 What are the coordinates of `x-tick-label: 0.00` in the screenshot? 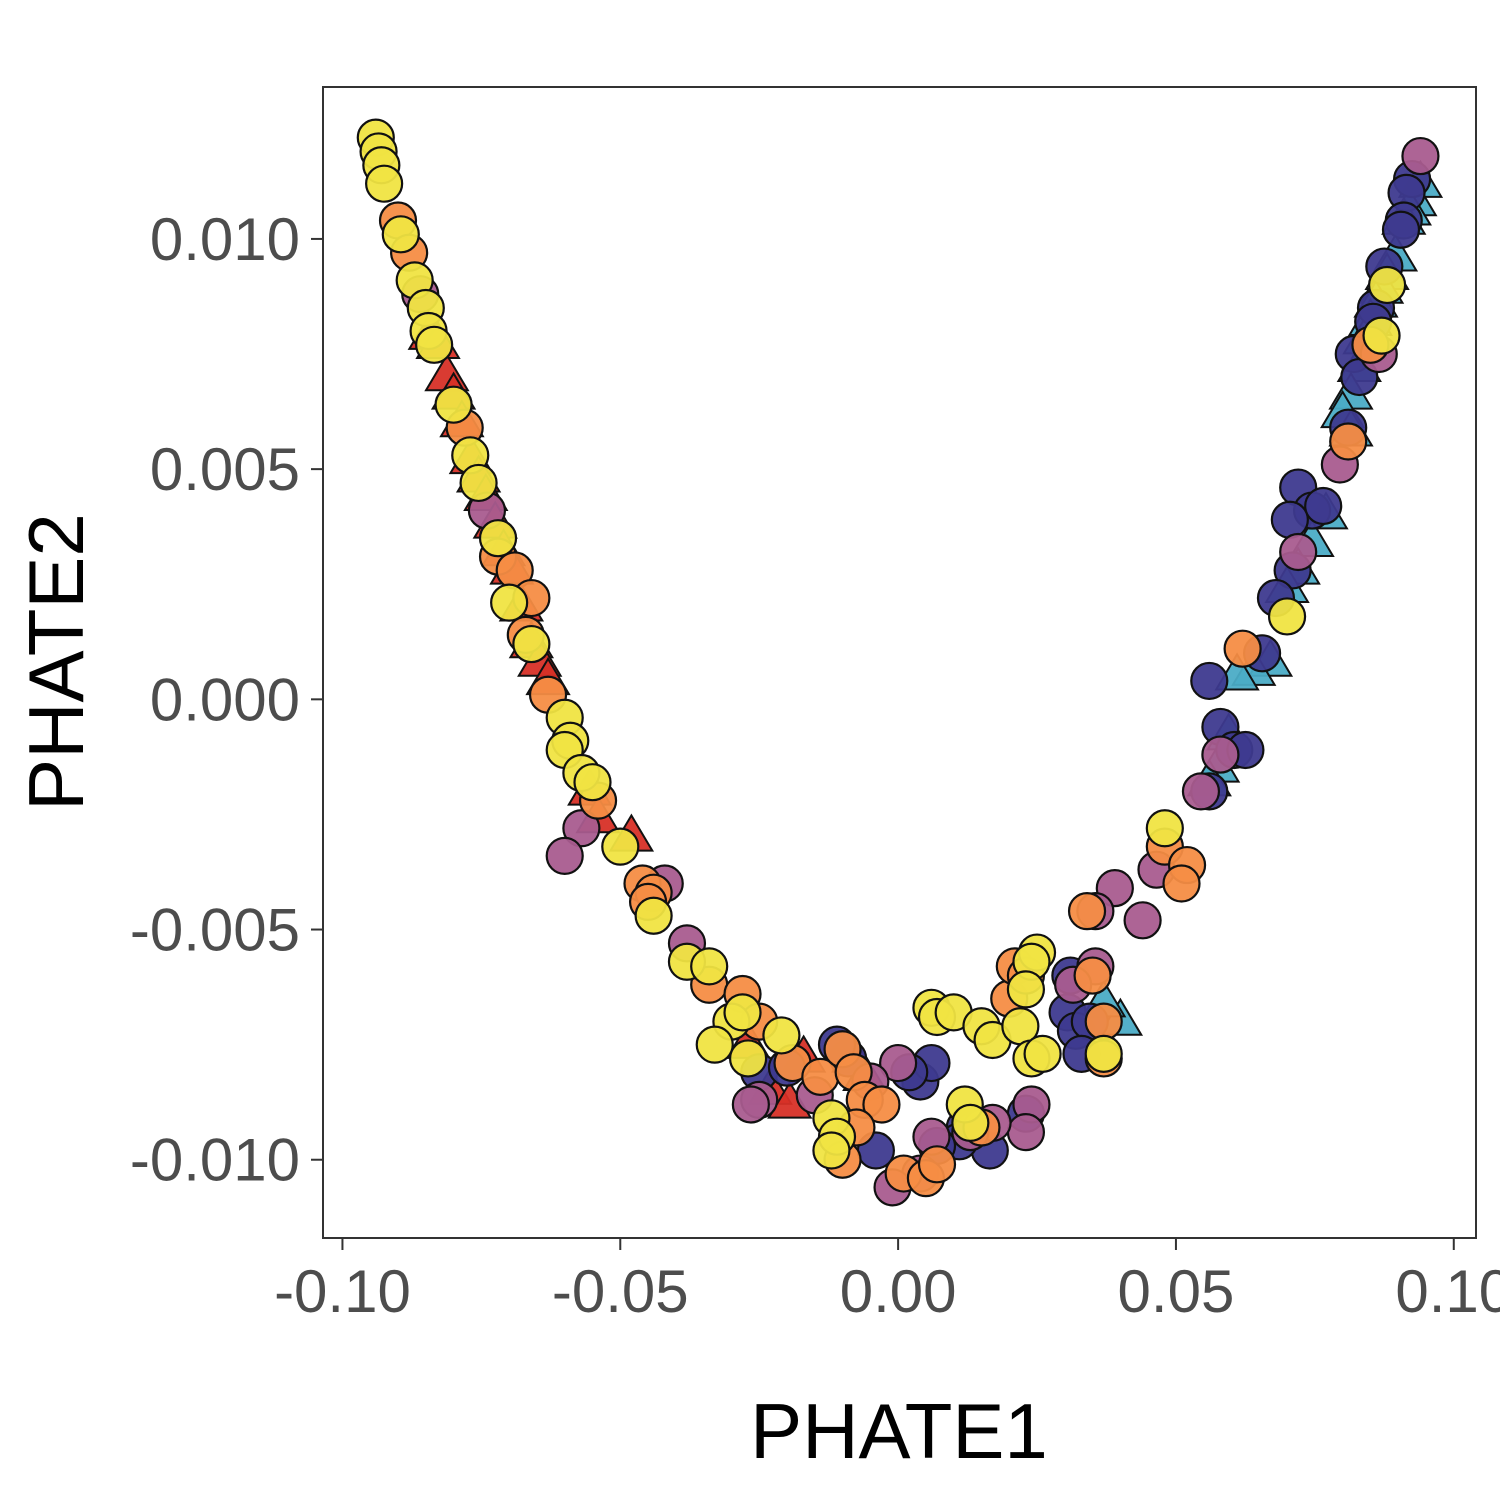 It's located at (898, 1291).